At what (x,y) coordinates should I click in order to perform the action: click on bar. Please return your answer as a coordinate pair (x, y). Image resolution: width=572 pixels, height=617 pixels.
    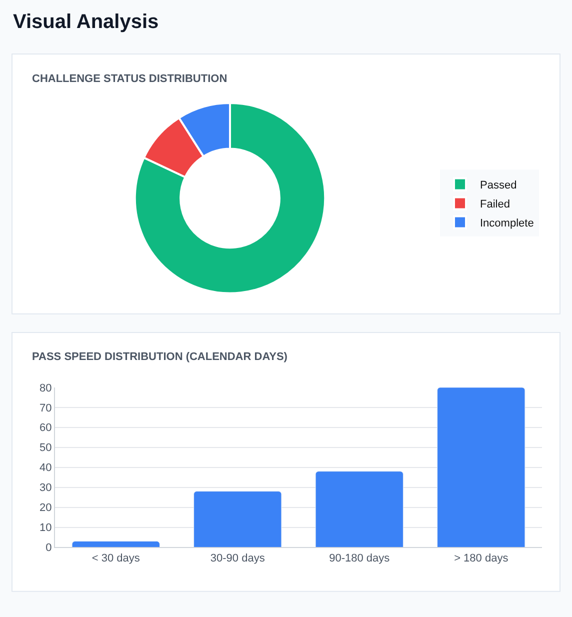
    Looking at the image, I should click on (116, 544).